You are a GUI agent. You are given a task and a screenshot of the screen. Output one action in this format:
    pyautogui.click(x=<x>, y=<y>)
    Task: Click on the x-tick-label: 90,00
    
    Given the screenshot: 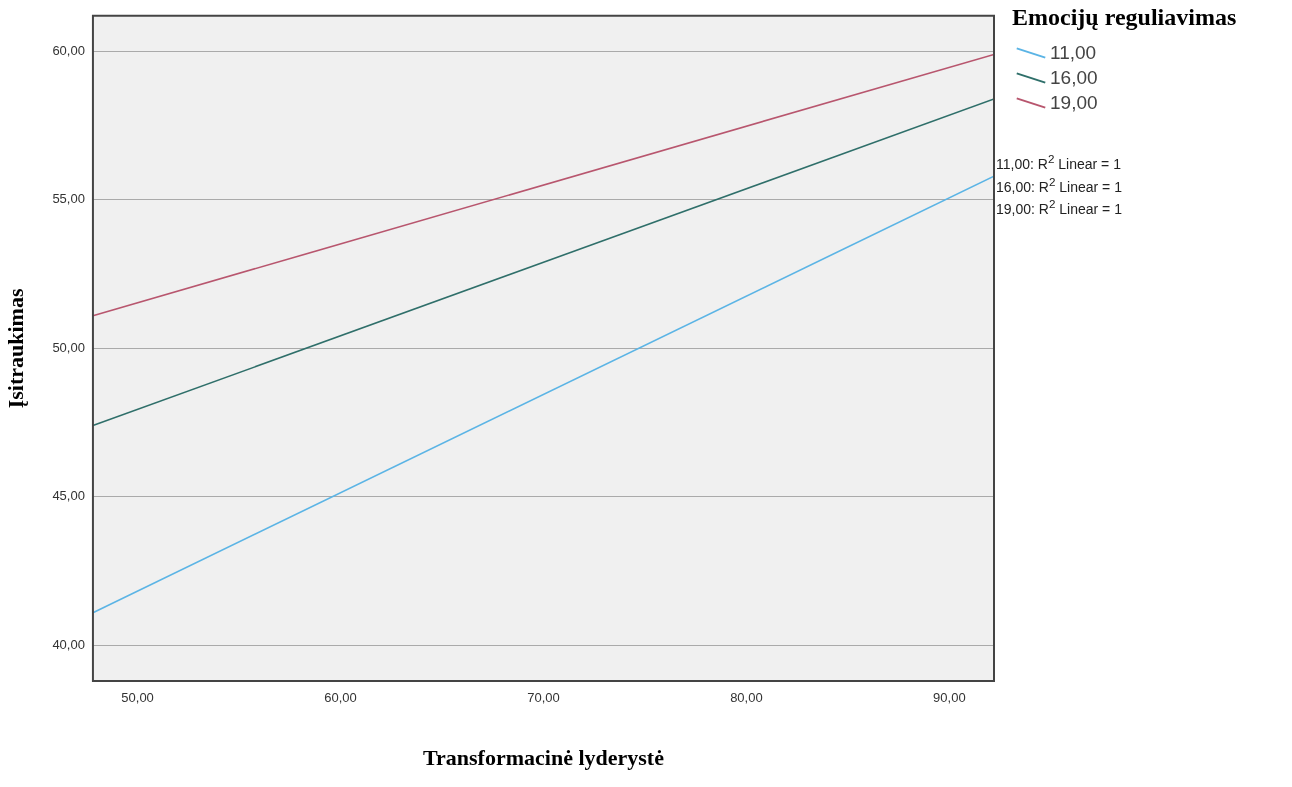 What is the action you would take?
    pyautogui.click(x=949, y=698)
    